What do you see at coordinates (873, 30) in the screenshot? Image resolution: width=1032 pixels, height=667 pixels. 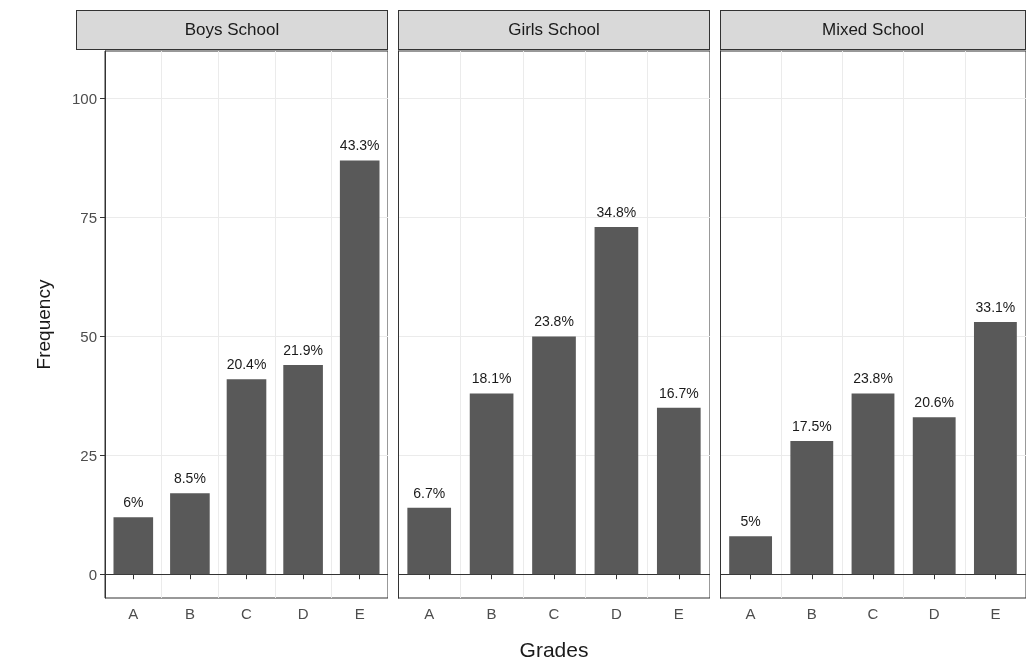 I see `chart-title: Mixed School` at bounding box center [873, 30].